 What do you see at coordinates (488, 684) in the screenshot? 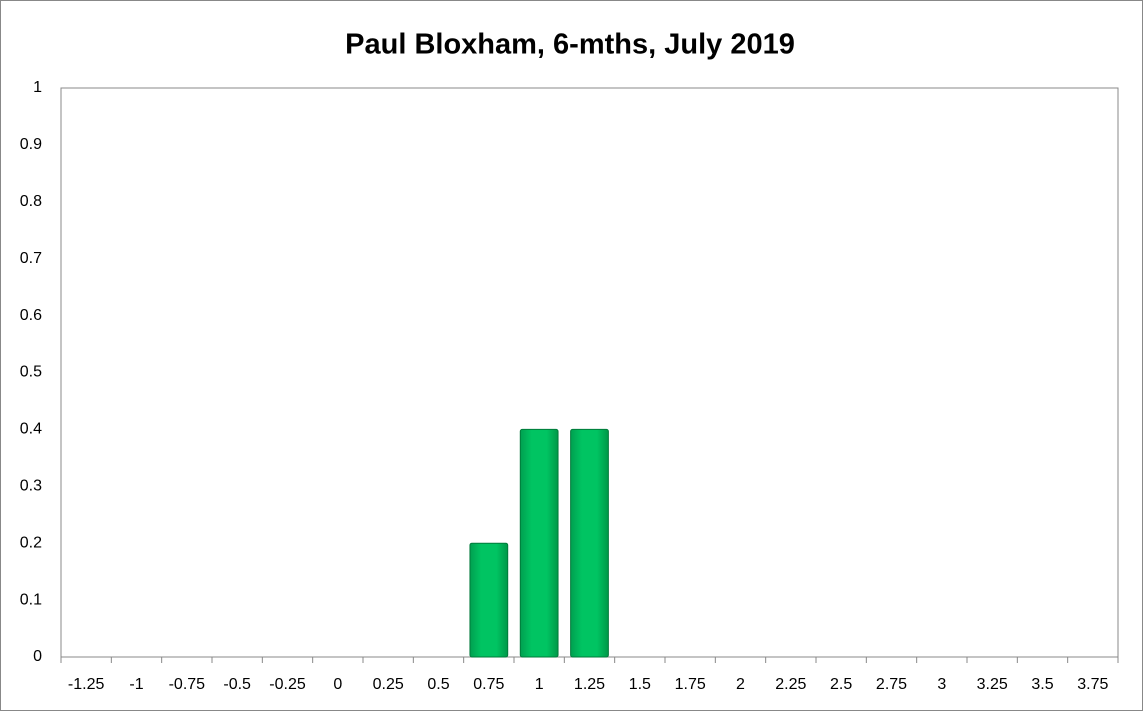
I see `x-tick-label: 0.75` at bounding box center [488, 684].